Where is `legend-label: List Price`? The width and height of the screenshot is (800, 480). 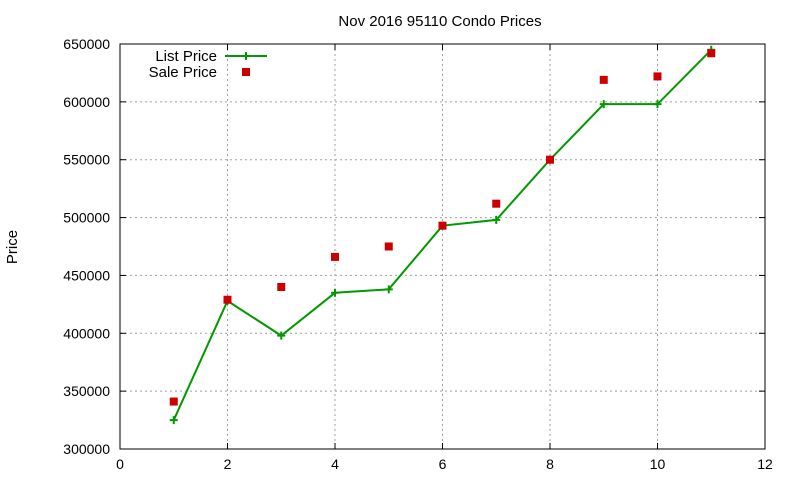
legend-label: List Price is located at coordinates (186, 56).